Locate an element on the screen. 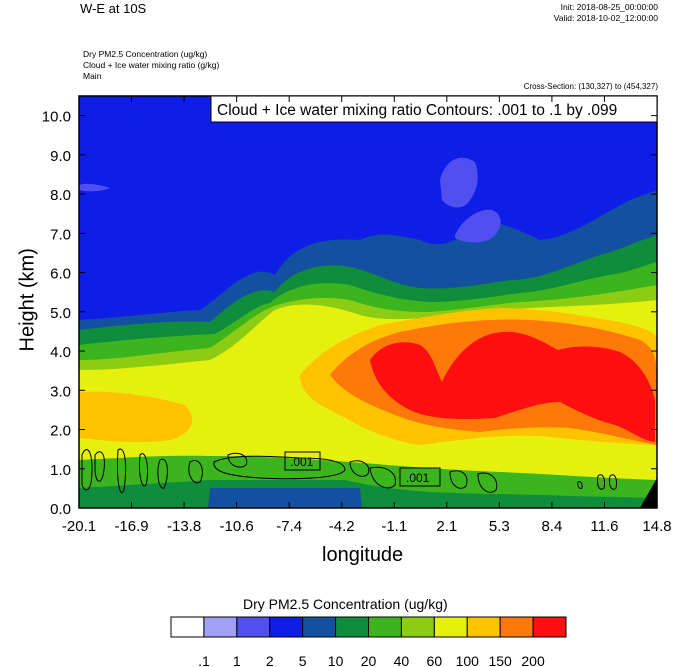 This screenshot has height=667, width=674. colorbar: .1 1 2 5 10 20 40 60 100 150 200 is located at coordinates (368, 641).